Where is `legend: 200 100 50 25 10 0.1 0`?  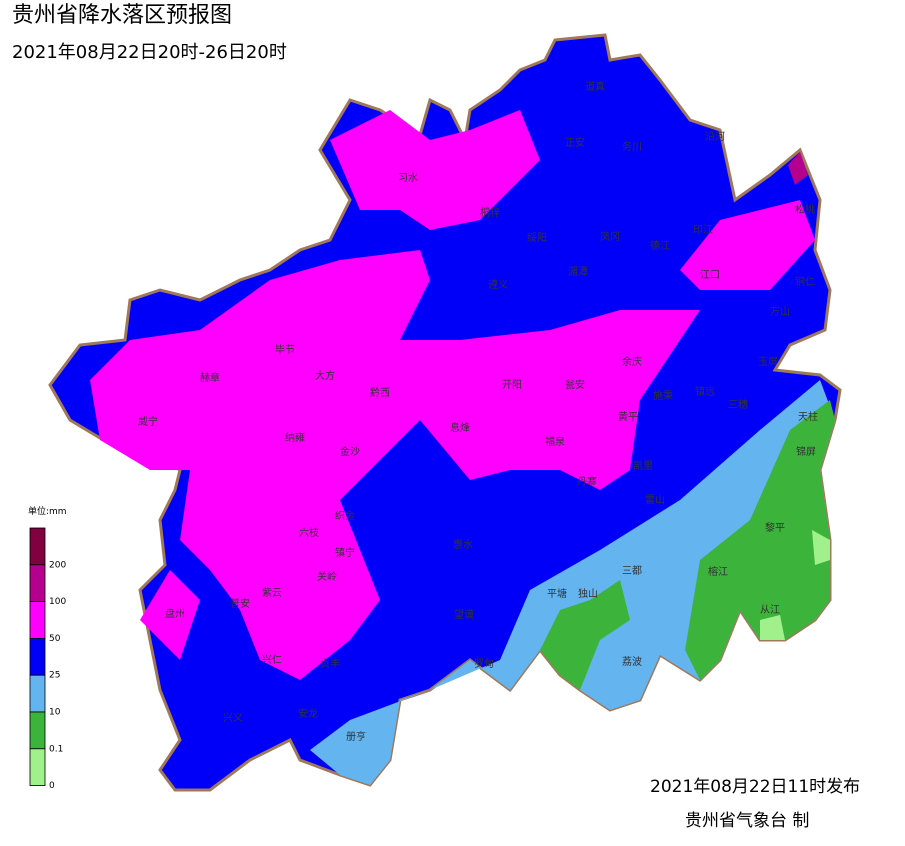 legend: 200 100 50 25 10 0.1 0 is located at coordinates (47, 659).